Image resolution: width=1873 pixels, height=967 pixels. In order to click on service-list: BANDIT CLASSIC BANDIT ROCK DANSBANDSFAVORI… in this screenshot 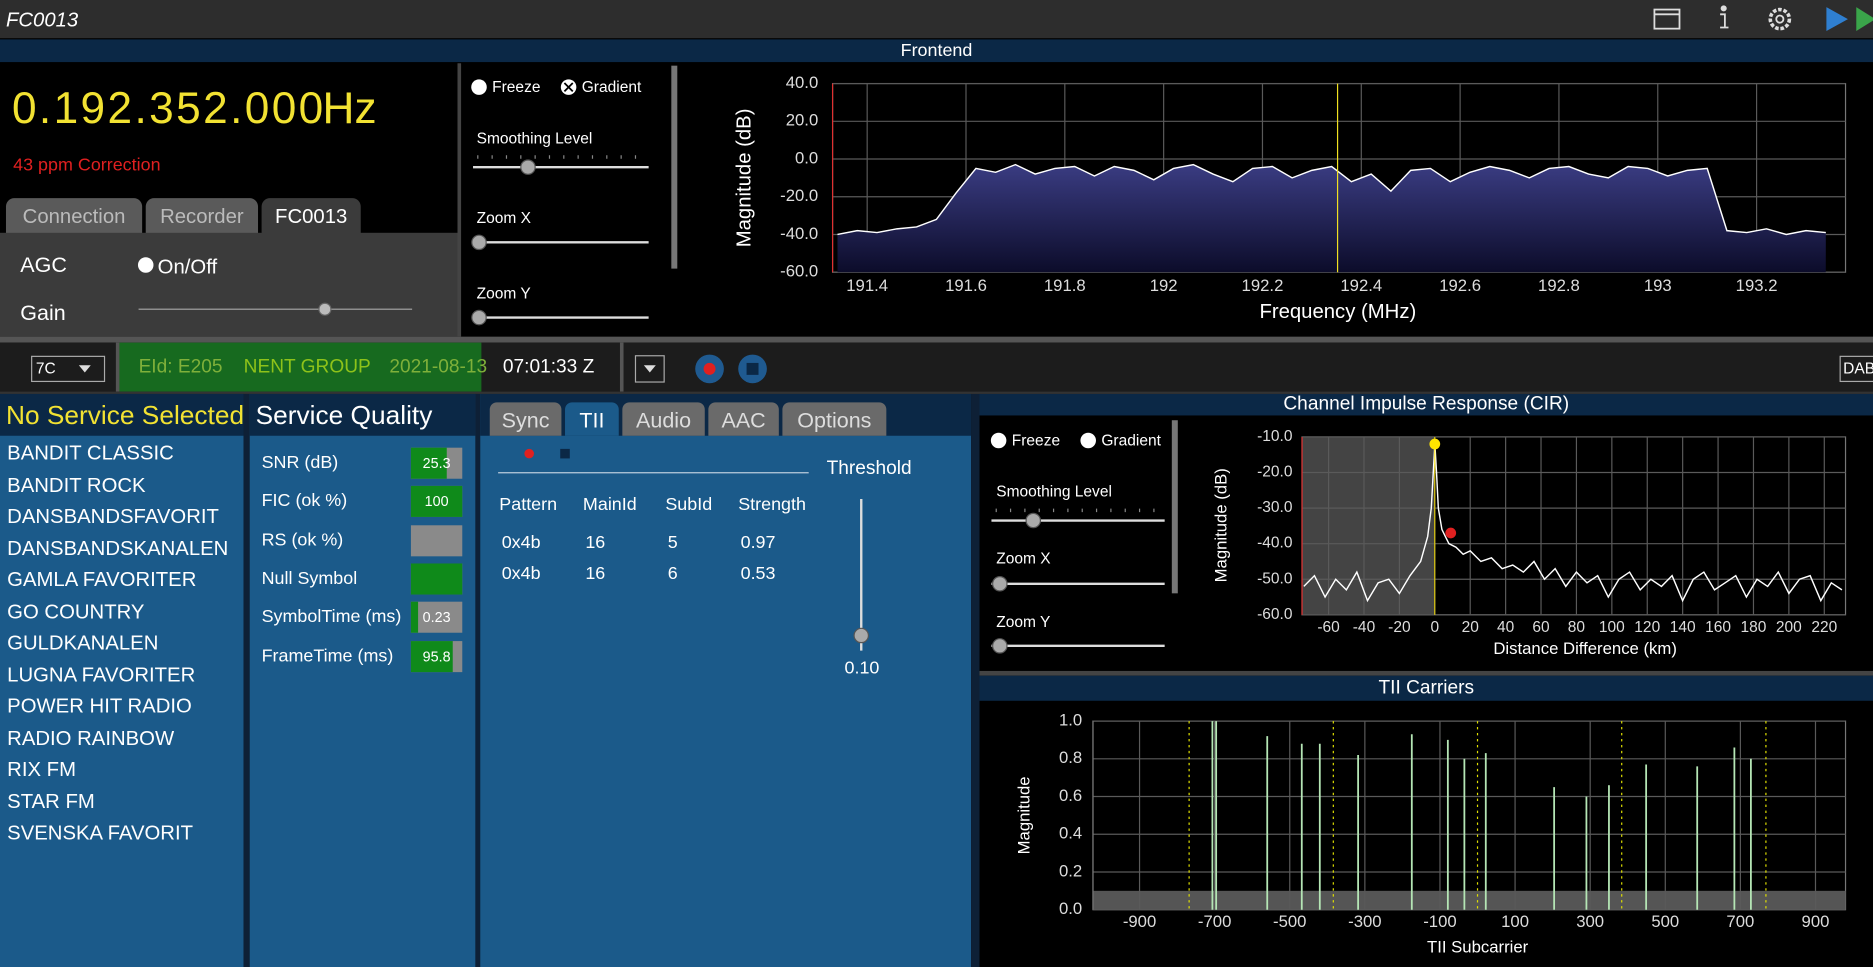, I will do `click(122, 699)`.